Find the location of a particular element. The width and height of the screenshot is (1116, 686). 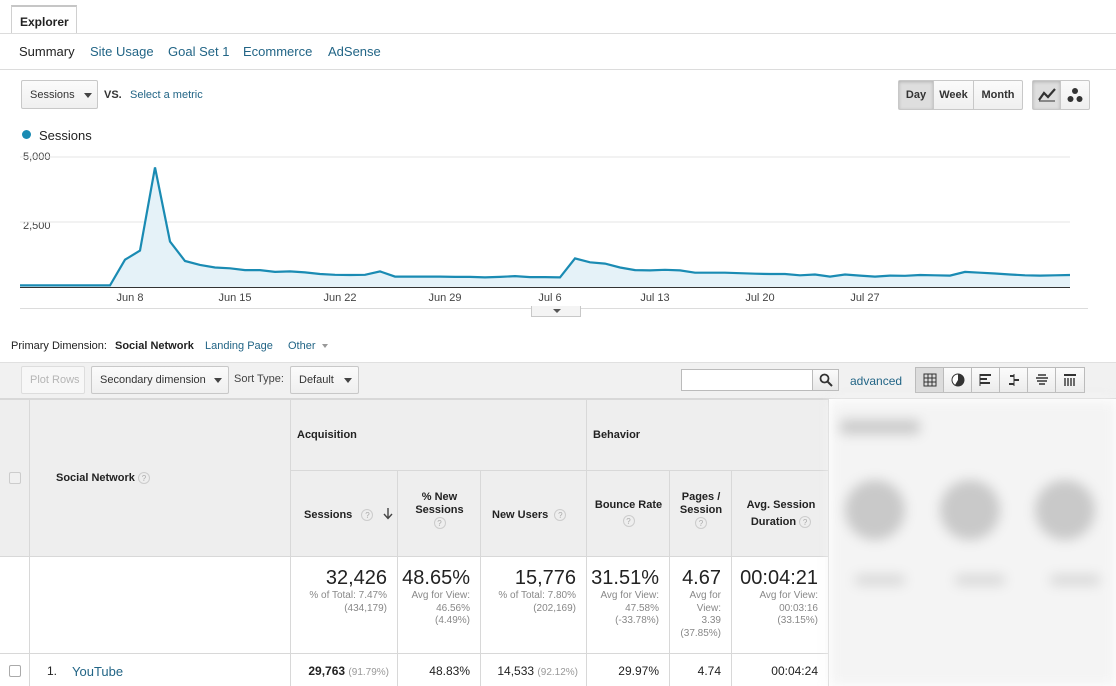

percentage-view-button is located at coordinates (958, 380).